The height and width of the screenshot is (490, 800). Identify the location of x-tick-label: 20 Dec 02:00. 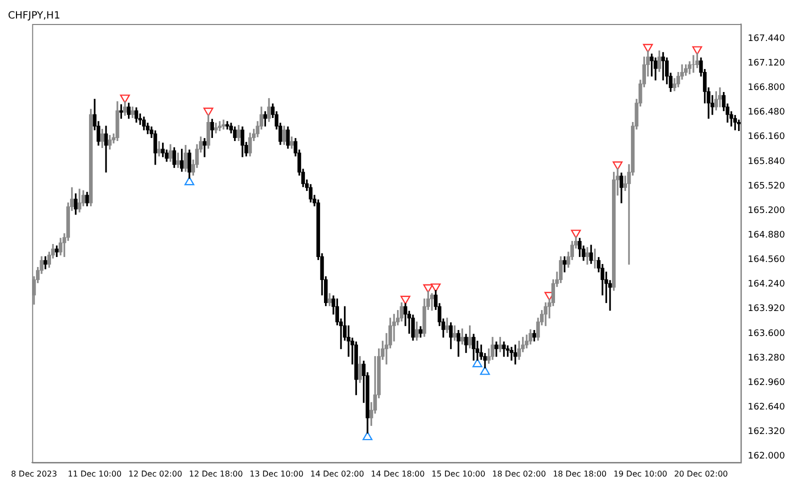
(701, 473).